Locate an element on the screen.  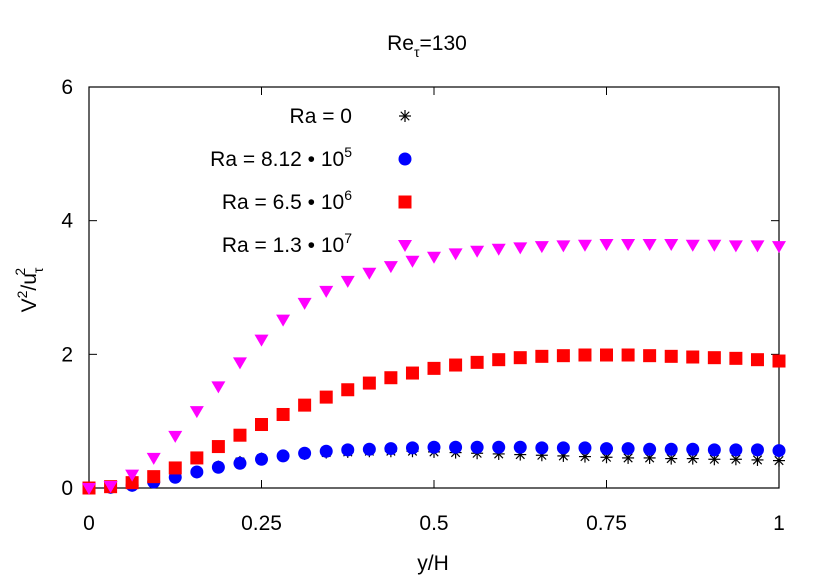
y-axis-label: V2/uτ2 is located at coordinates (29, 289).